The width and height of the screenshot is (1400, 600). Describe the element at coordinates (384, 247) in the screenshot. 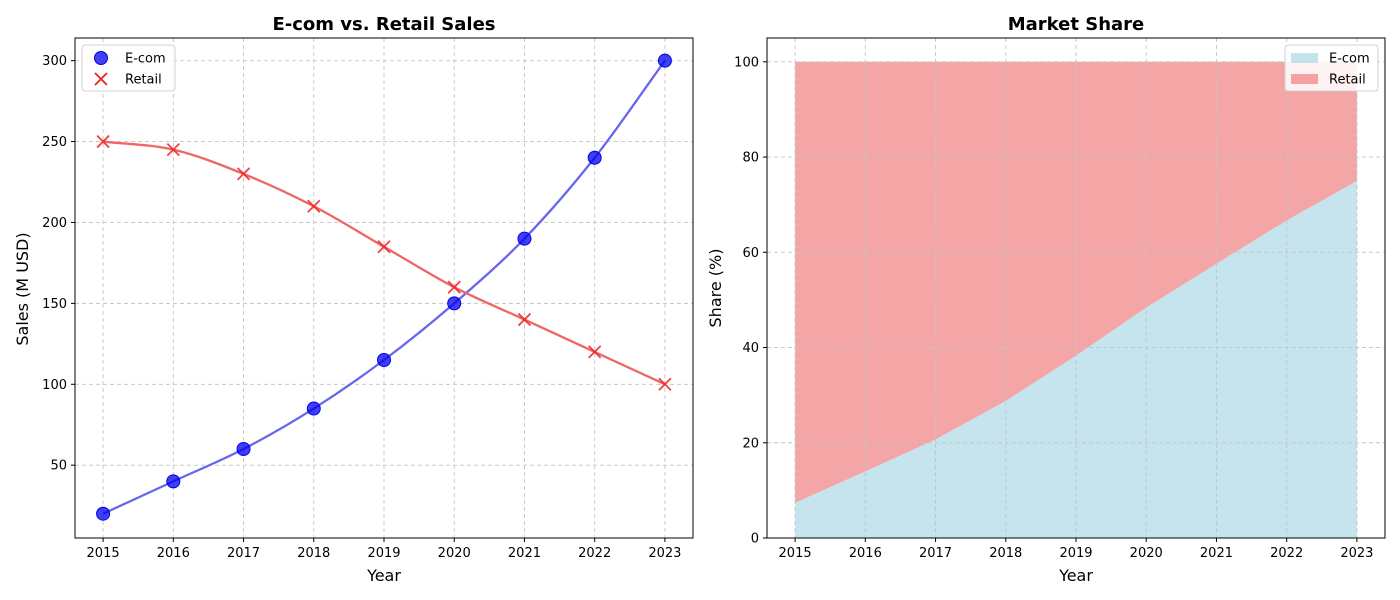

I see `retail-point-2019` at that location.